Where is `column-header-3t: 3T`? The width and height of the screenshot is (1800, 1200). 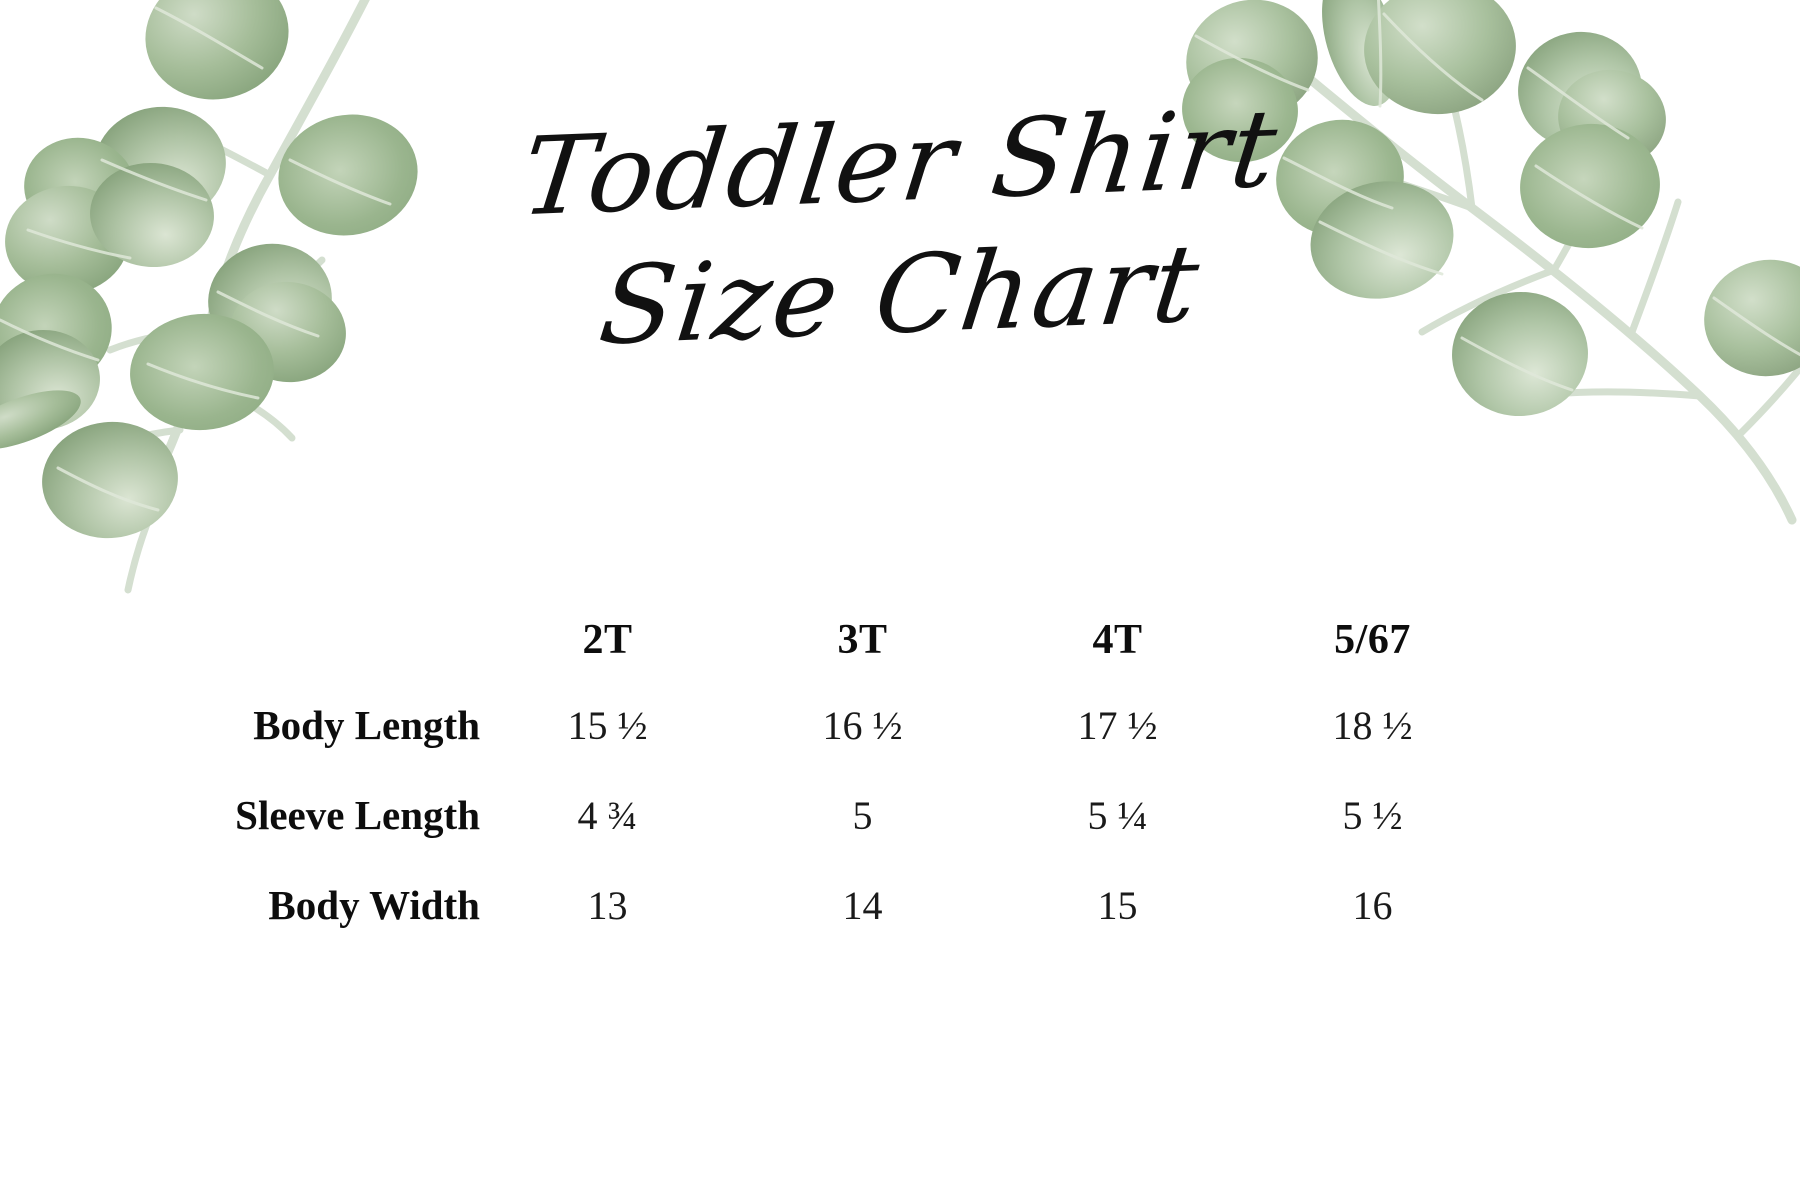
column-header-3t: 3T is located at coordinates (862, 640).